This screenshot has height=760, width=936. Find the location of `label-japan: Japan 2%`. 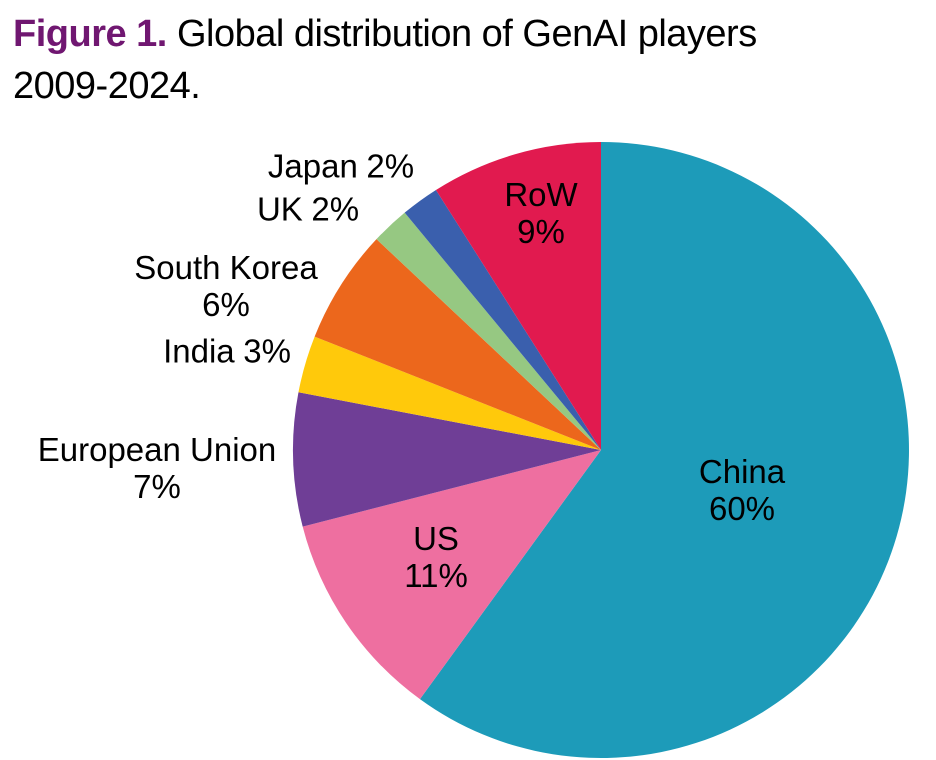

label-japan: Japan 2% is located at coordinates (341, 166).